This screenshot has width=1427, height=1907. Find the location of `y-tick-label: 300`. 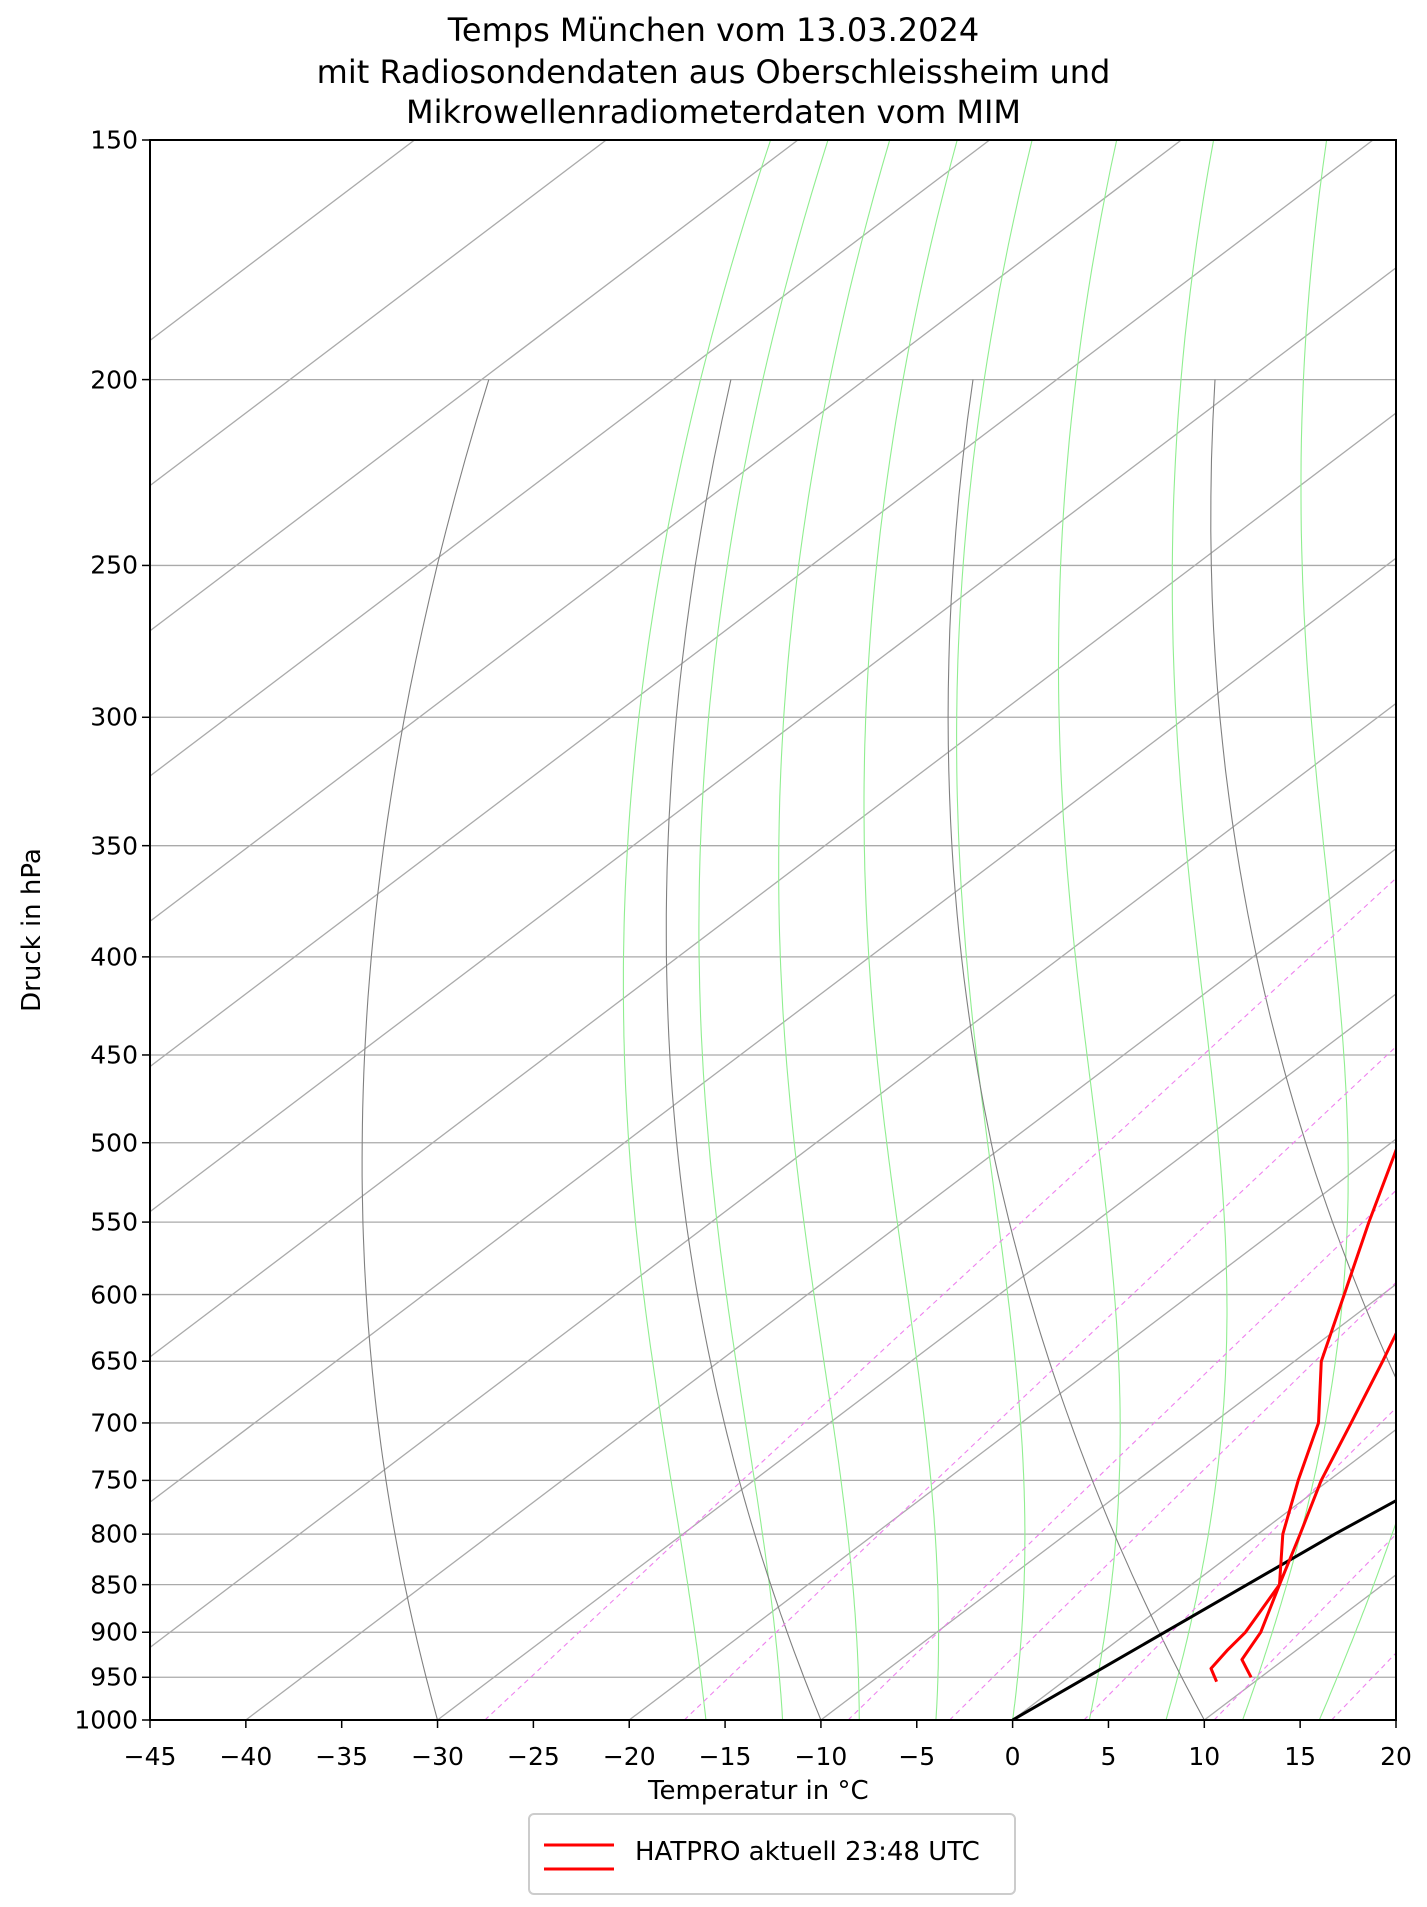

y-tick-label: 300 is located at coordinates (114, 717).